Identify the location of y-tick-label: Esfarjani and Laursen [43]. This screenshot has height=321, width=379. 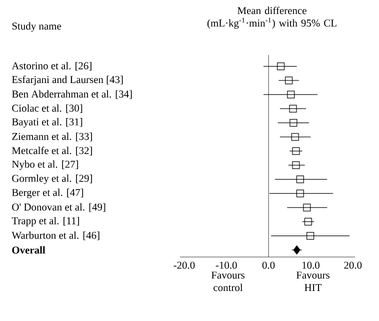
(67, 81).